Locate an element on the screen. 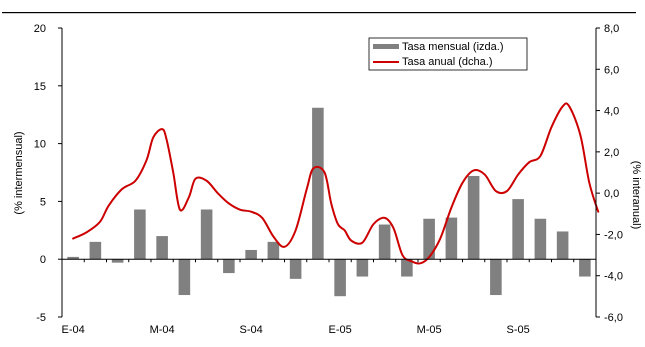 The height and width of the screenshot is (347, 645). right-tick-label-1: 6,0 is located at coordinates (611, 70).